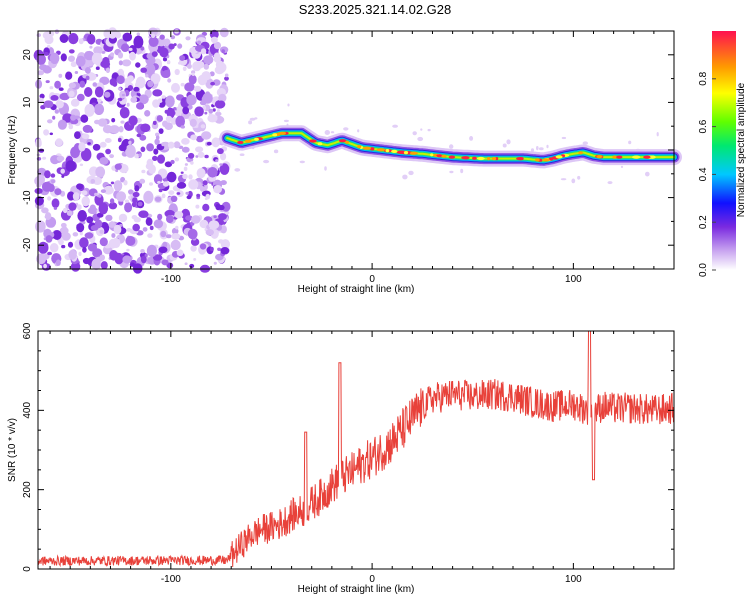 Image resolution: width=750 pixels, height=600 pixels. Describe the element at coordinates (741, 149) in the screenshot. I see `colorbar-label: Normalized spectral amplitude` at that location.